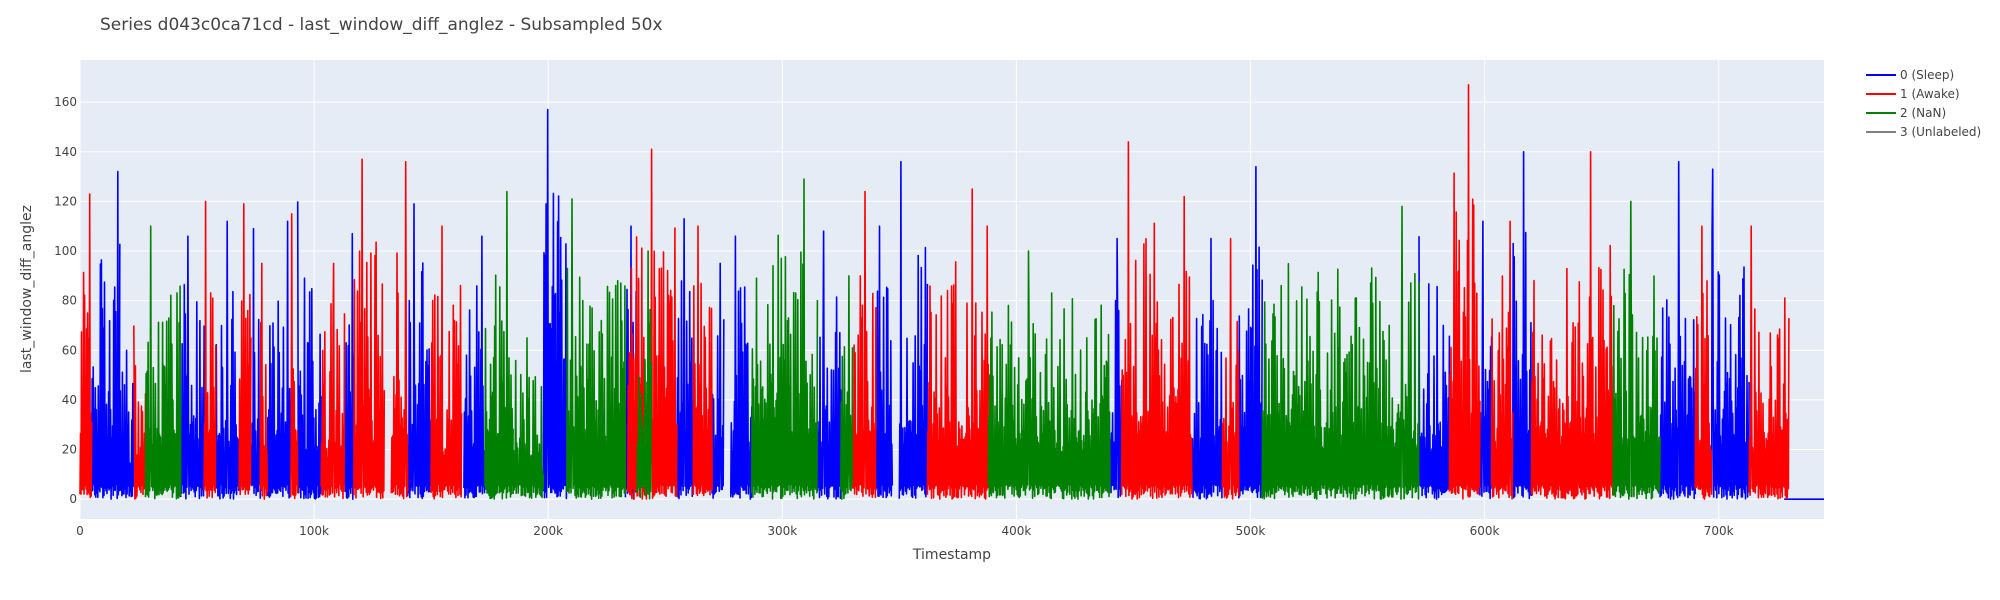 This screenshot has width=2000, height=600. Describe the element at coordinates (69, 301) in the screenshot. I see `y-tick-label: 80` at that location.